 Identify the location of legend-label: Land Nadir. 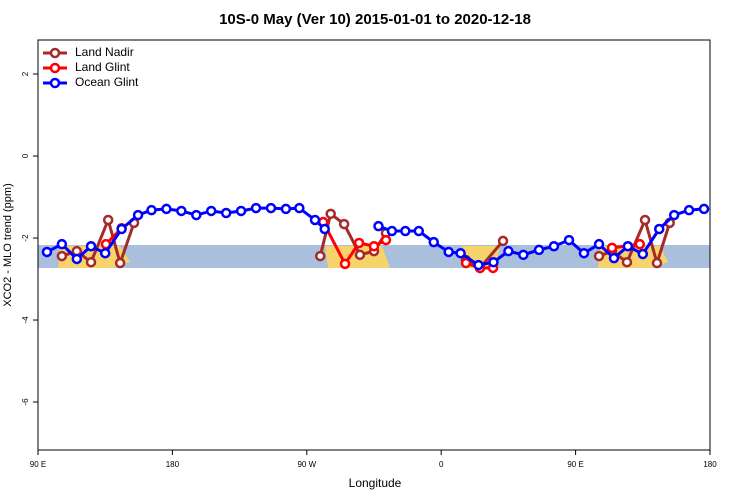
(104, 52).